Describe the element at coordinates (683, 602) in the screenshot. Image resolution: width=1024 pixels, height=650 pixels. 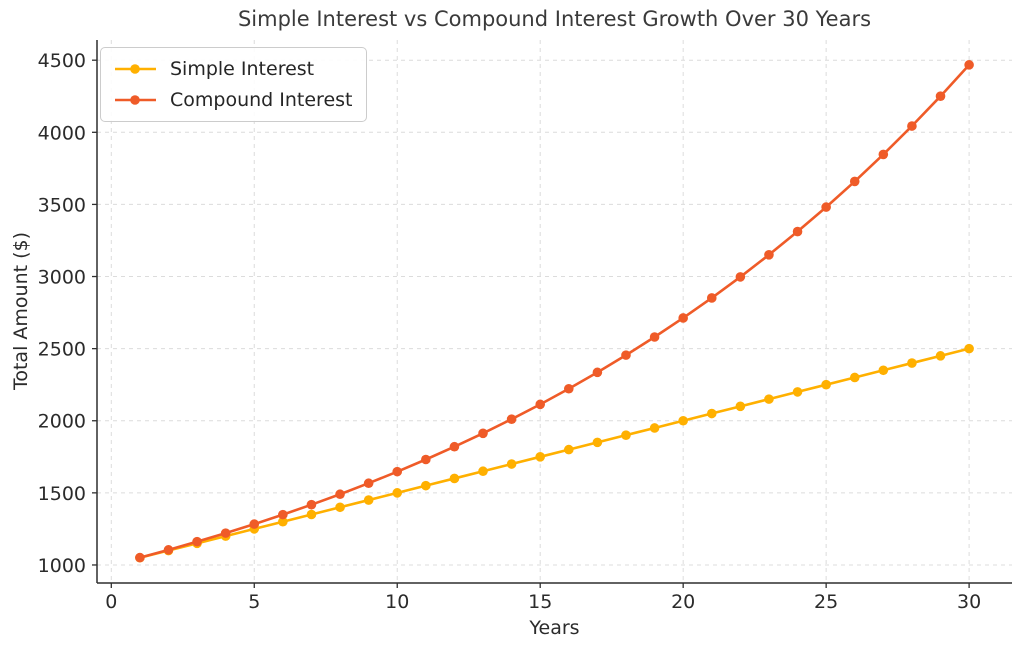
I see `x-tick-label: 20` at that location.